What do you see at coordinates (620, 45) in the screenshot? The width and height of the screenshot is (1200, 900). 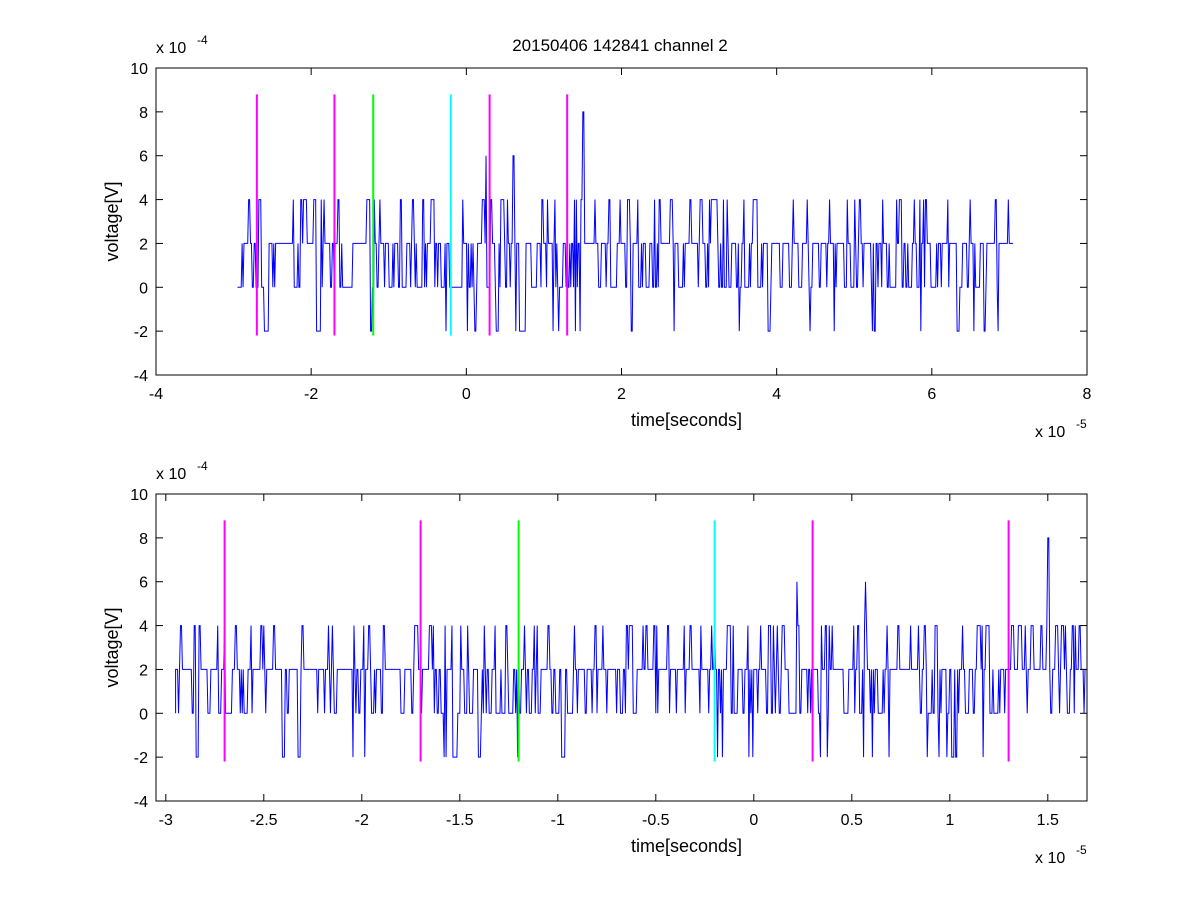 I see `figure-title: 20150406 142841 channel 2` at bounding box center [620, 45].